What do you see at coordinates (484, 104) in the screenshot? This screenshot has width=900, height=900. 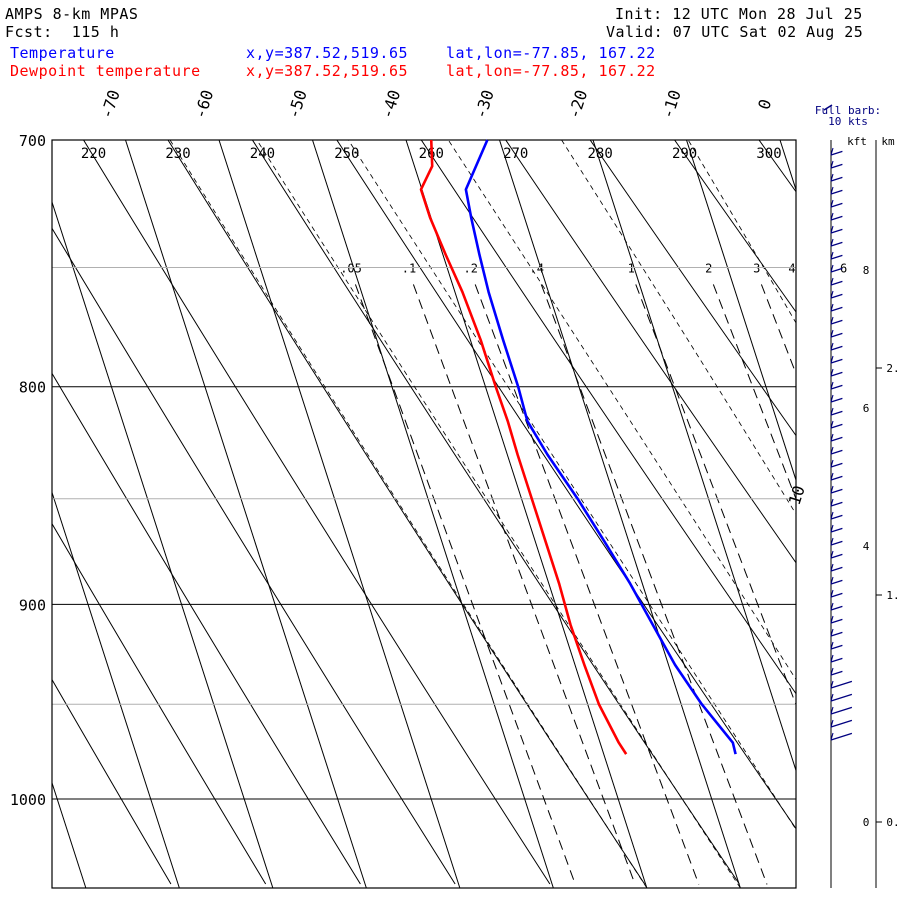 I see `isotherm-label: -30` at bounding box center [484, 104].